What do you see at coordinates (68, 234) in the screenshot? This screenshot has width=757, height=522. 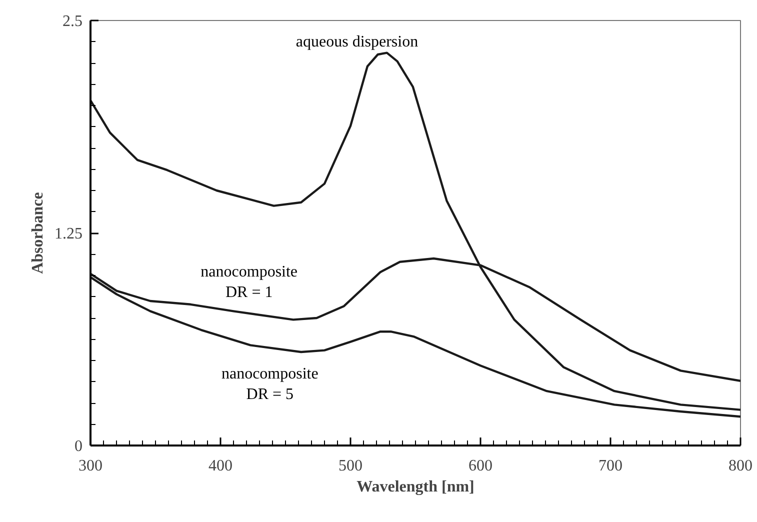 I see `y-tick-label: 1.25` at bounding box center [68, 234].